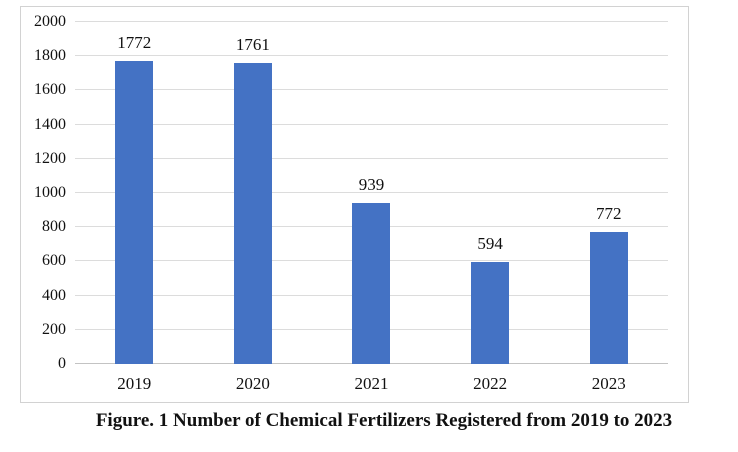 Image resolution: width=738 pixels, height=452 pixels. Describe the element at coordinates (50, 21) in the screenshot. I see `y-axis-tick-label: 2000` at that location.